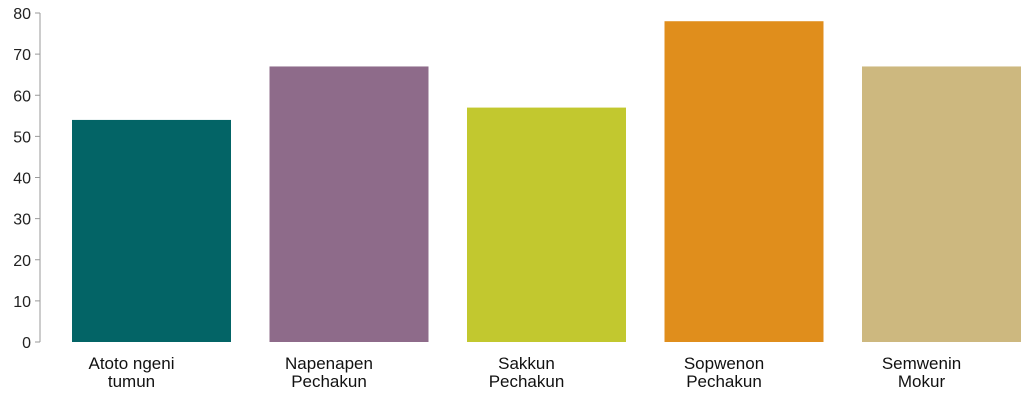 The width and height of the screenshot is (1024, 396). I want to click on x-category-label: Atoto ngeni tumun, so click(131, 372).